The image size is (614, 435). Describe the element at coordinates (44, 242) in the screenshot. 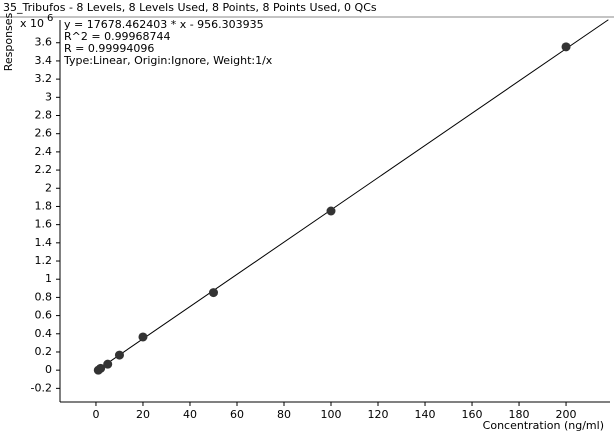

I see `y-tick-label: 1.4` at that location.